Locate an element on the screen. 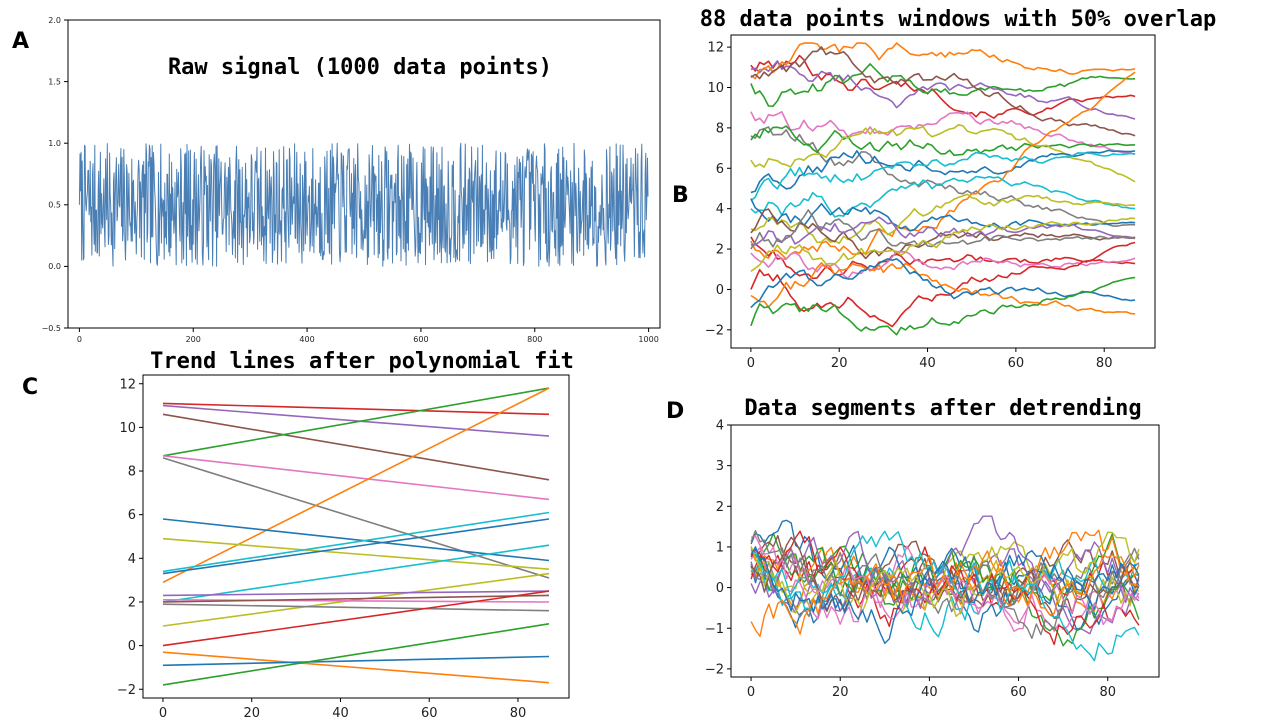 This screenshot has height=720, width=1280. panel-letter-a: A is located at coordinates (20, 41).